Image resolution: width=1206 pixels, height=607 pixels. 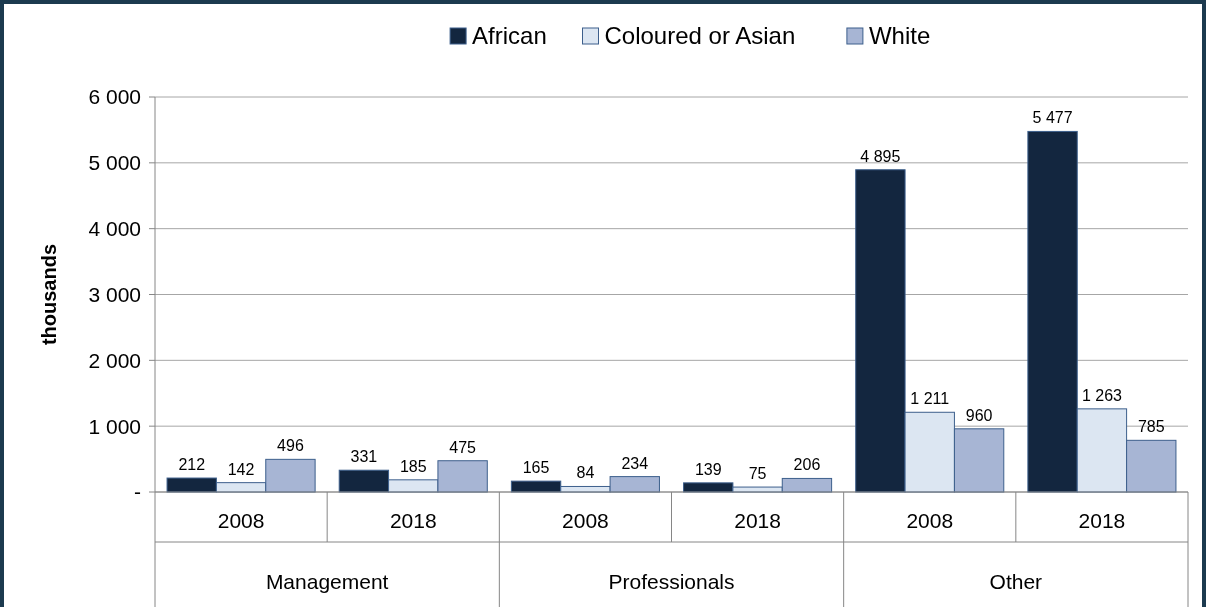 What do you see at coordinates (1151, 427) in the screenshot?
I see `data-label: 785` at bounding box center [1151, 427].